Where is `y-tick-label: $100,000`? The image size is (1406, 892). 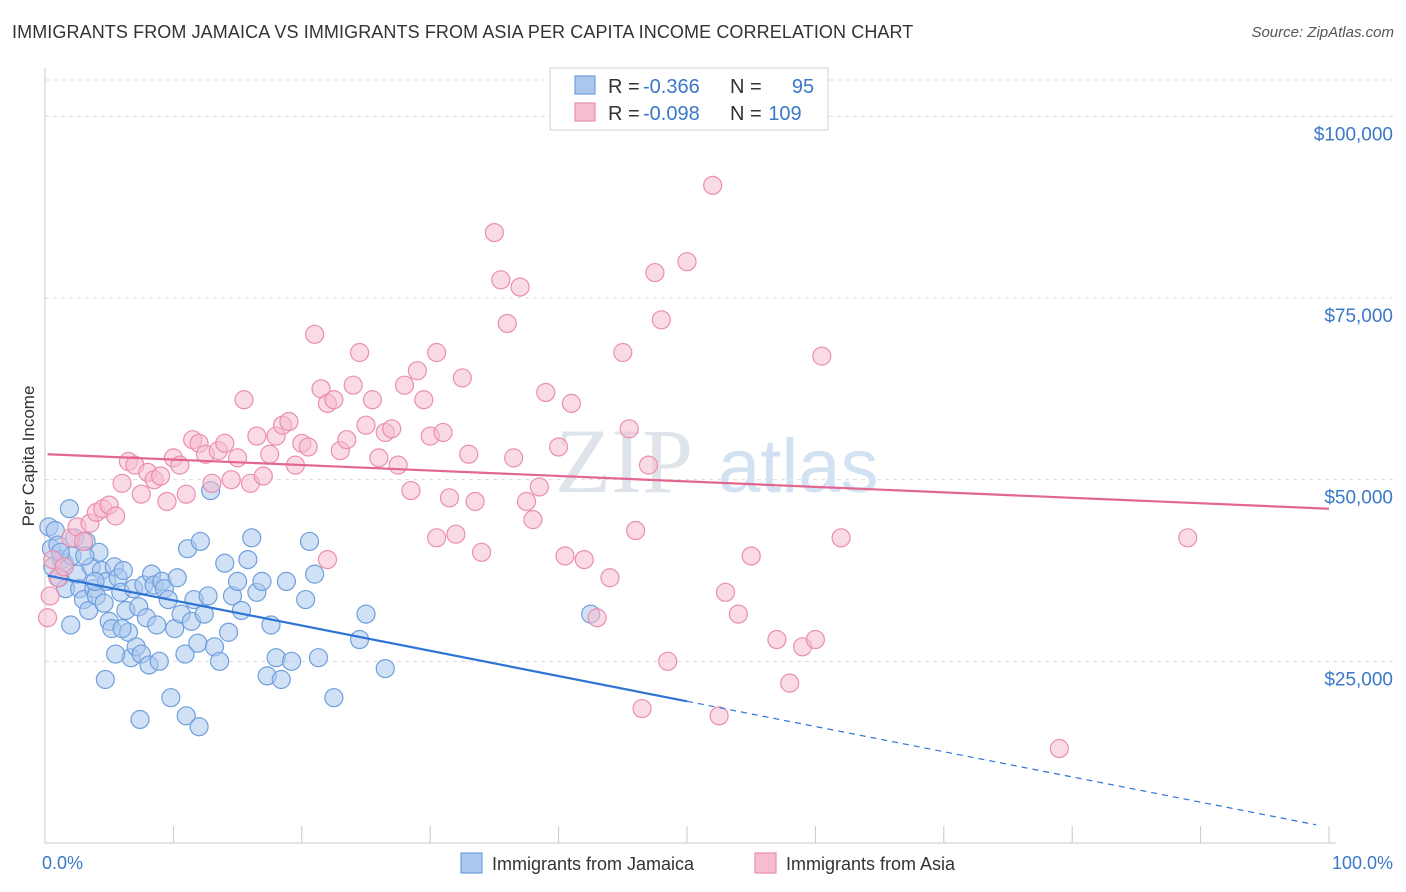 y-tick-label: $100,000 is located at coordinates (1353, 134).